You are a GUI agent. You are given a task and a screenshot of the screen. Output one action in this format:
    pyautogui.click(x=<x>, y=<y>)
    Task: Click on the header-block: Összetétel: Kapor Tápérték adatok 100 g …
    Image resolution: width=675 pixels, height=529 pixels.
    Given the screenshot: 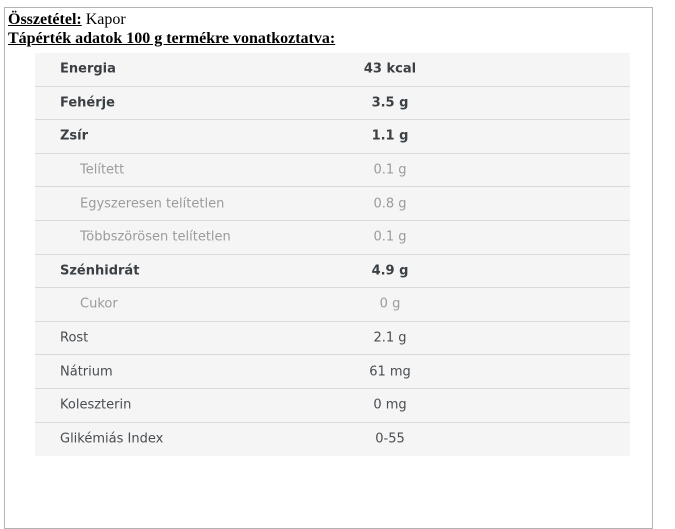 What is the action you would take?
    pyautogui.click(x=328, y=28)
    